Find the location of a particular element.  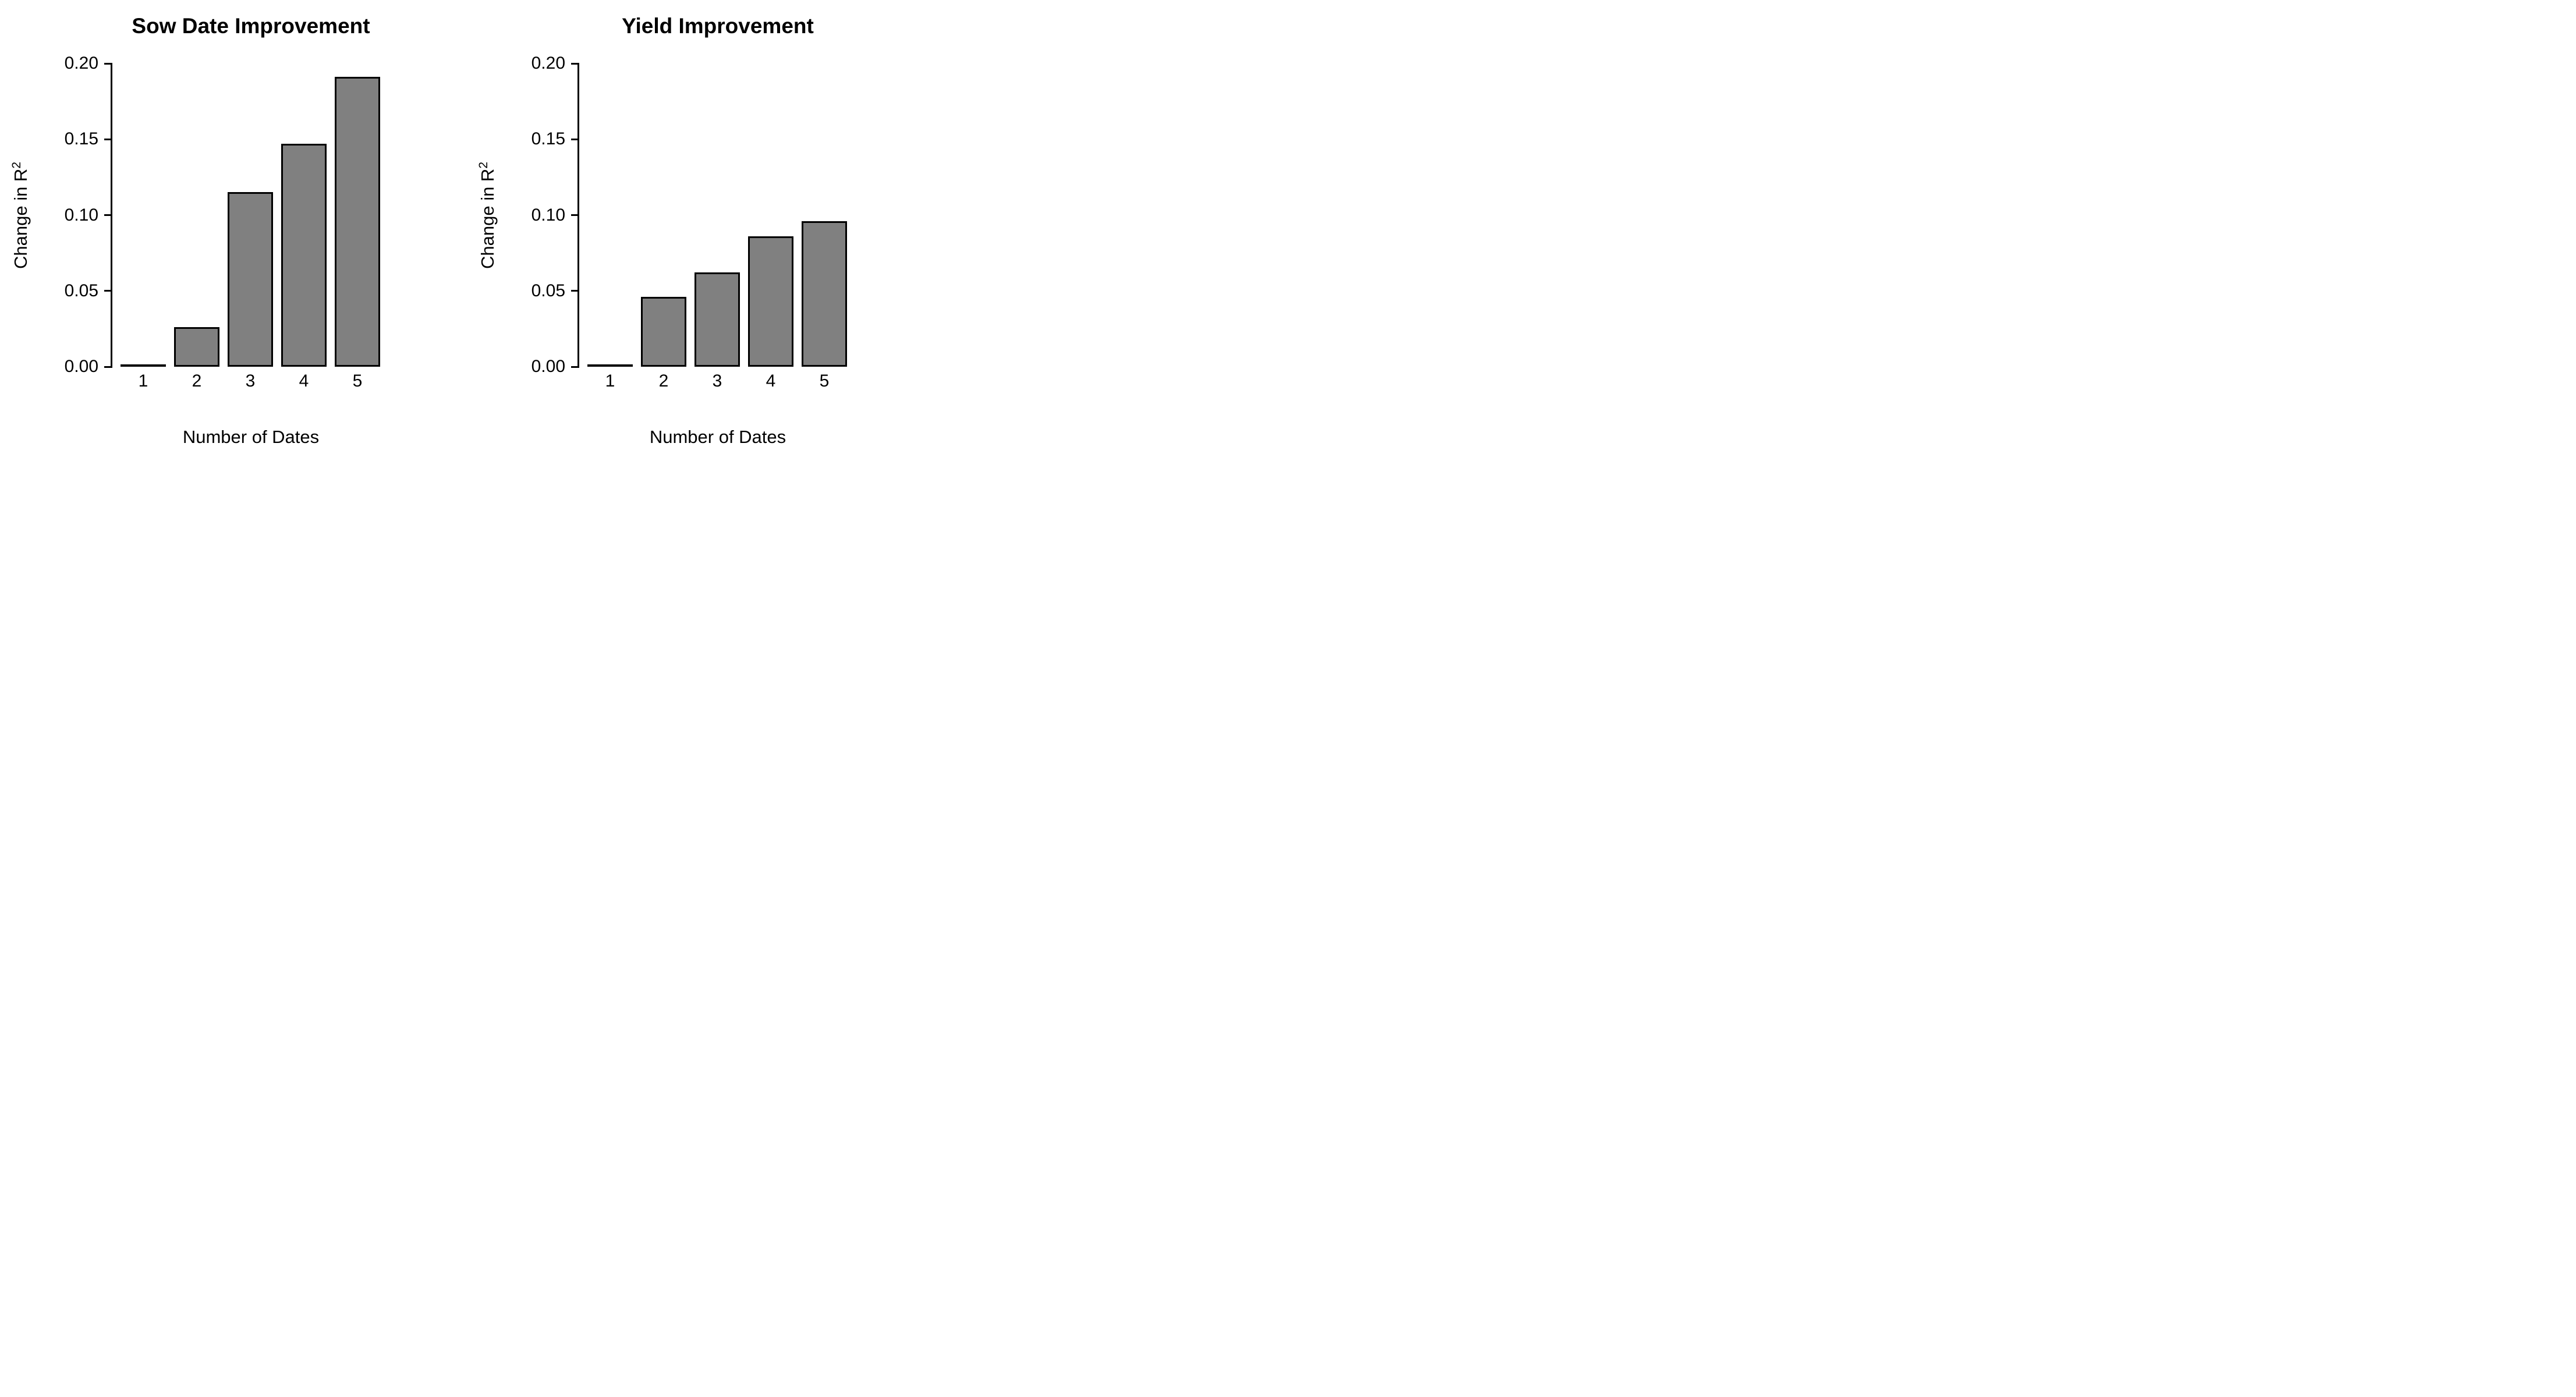

chart-title: Yield Improvement is located at coordinates (718, 26).